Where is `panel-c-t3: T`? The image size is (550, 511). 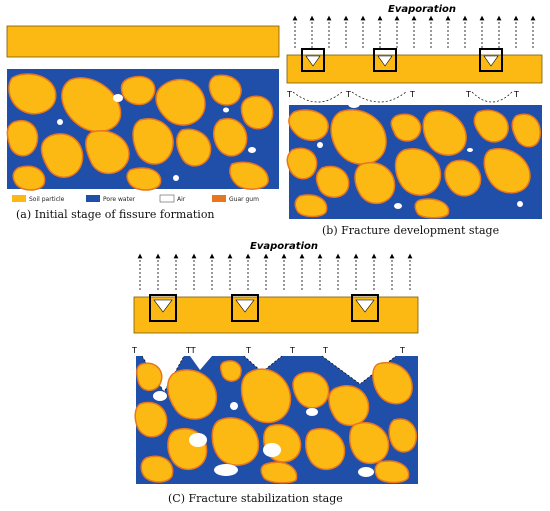 panel-c-t3: T is located at coordinates (248, 350).